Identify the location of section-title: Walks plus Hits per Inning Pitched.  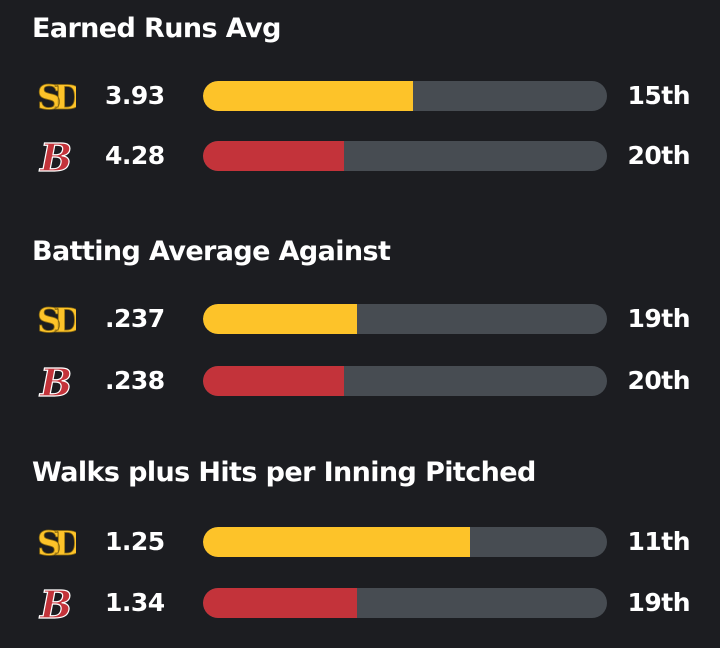
(284, 472).